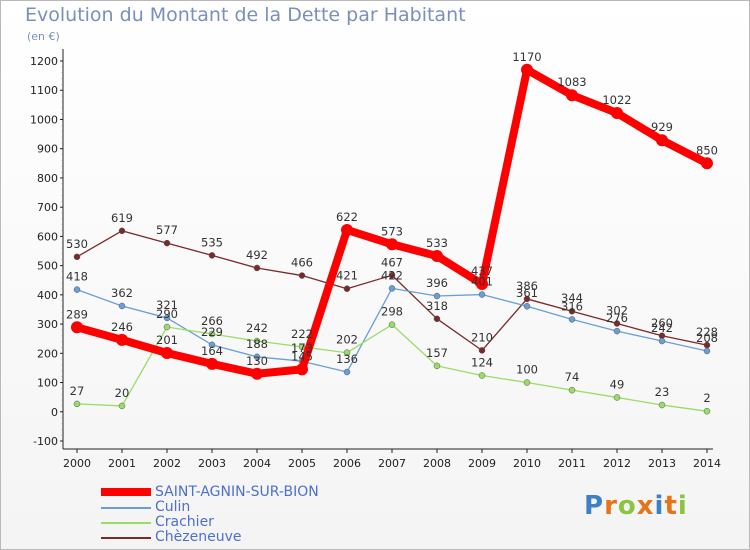 The width and height of the screenshot is (750, 550). I want to click on data-label: 361, so click(527, 293).